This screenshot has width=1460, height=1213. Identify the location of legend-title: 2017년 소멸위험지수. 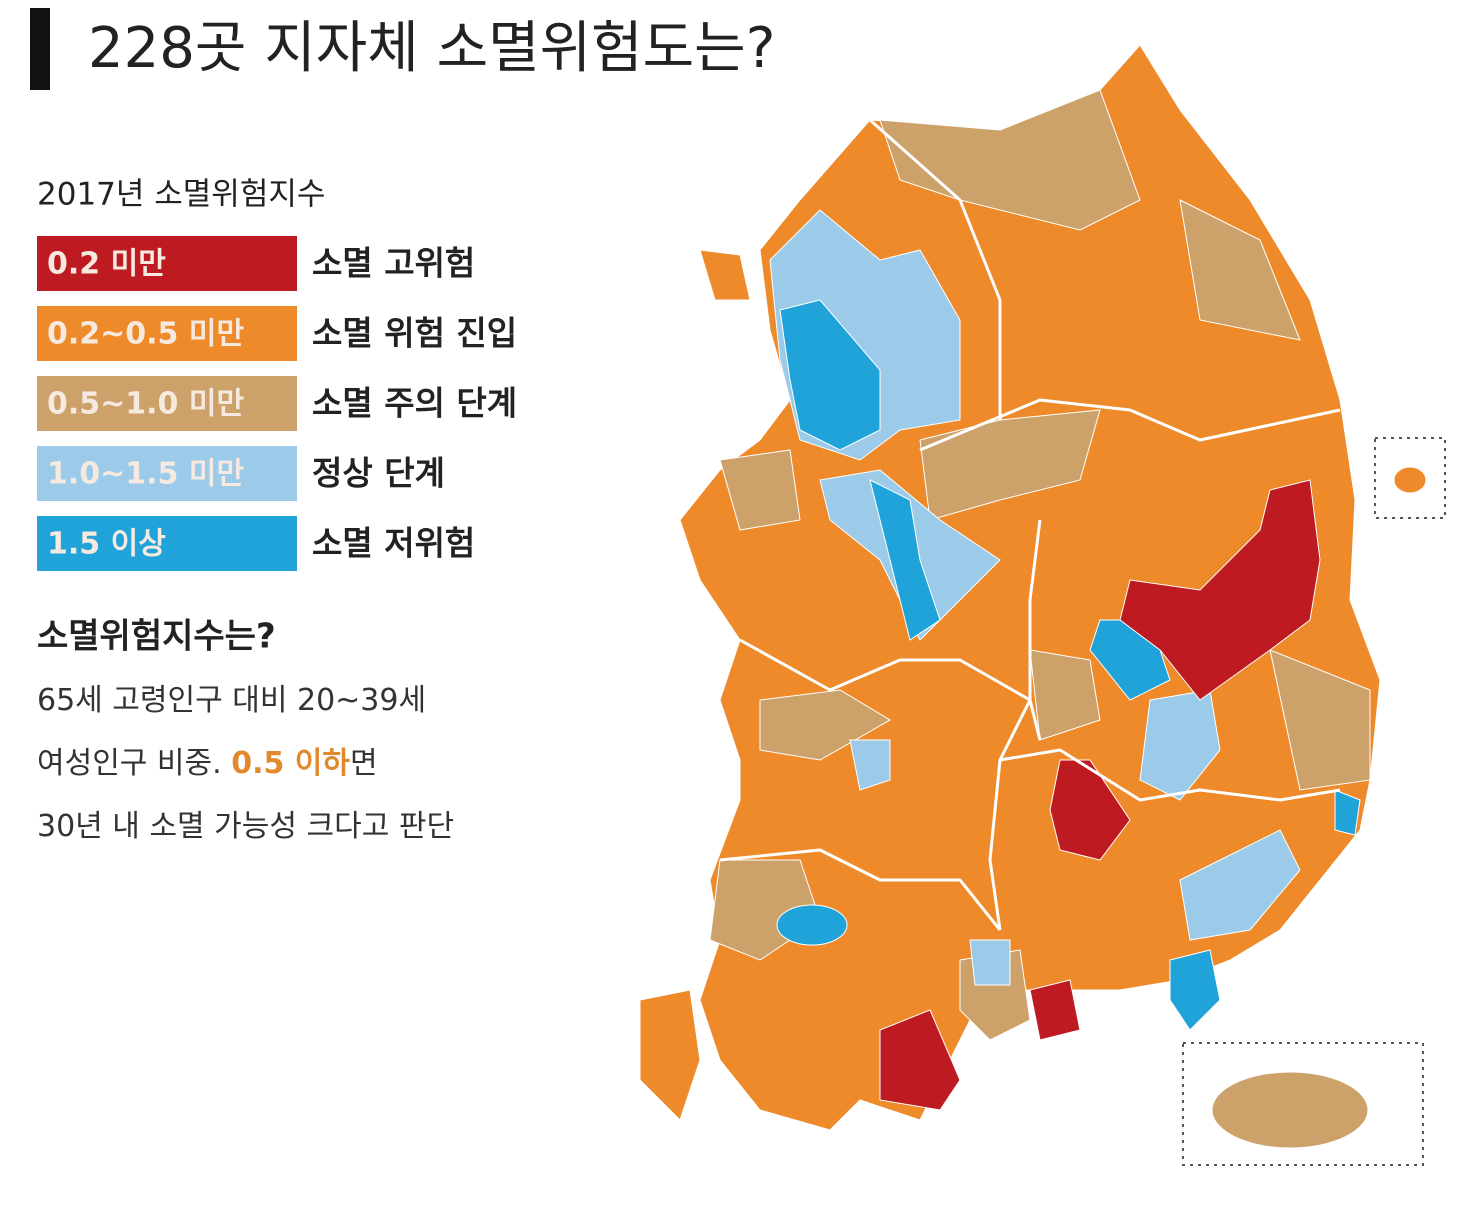
(181, 195).